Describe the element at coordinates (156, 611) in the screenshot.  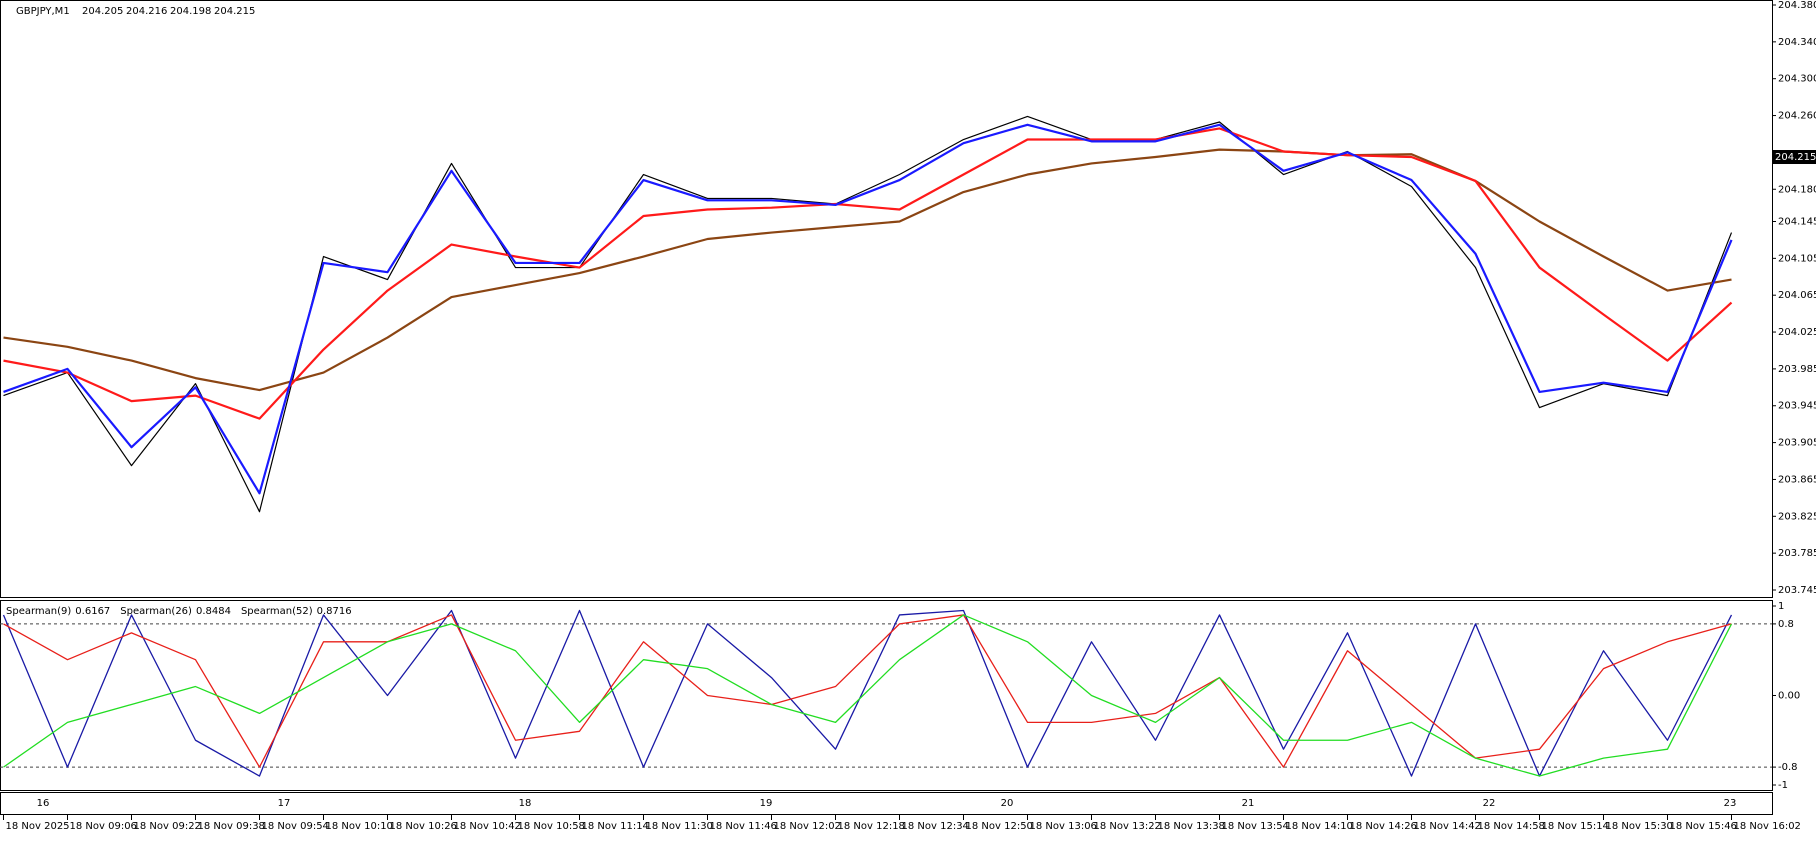
I see `indicator-name: Spearman(26)` at that location.